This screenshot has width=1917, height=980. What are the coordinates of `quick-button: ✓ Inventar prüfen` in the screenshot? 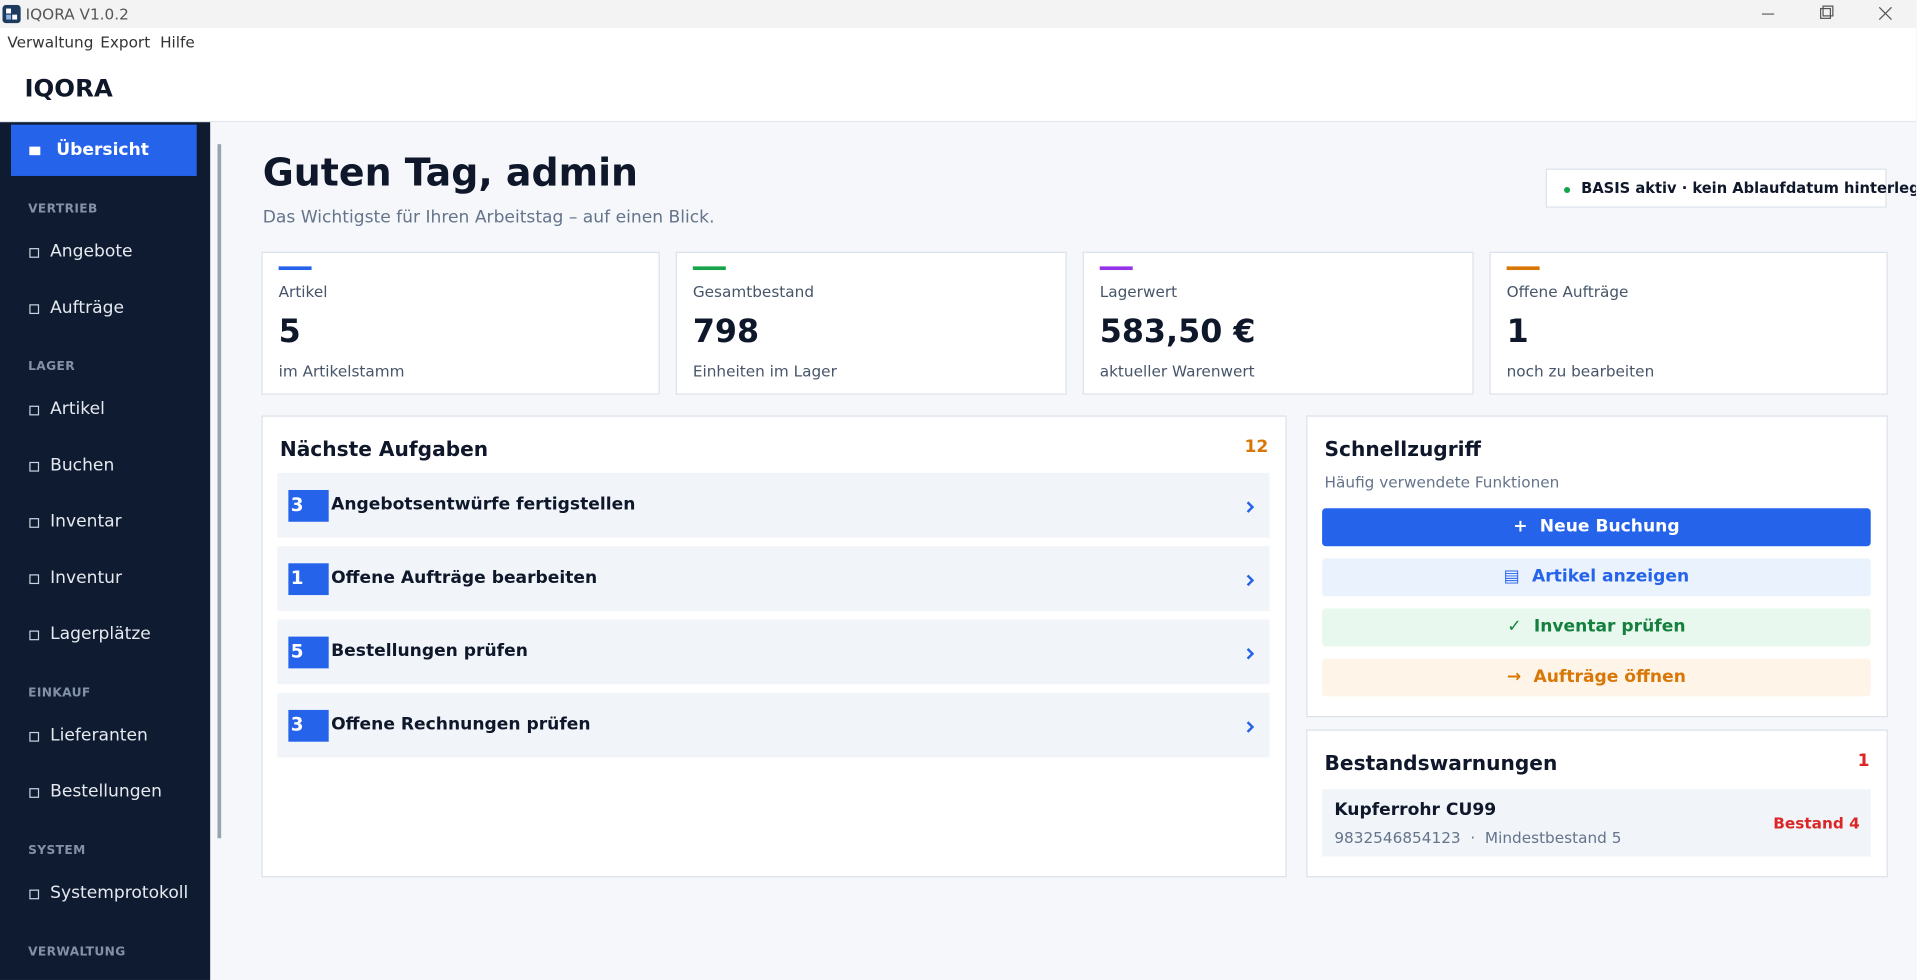 It's located at (1596, 627).